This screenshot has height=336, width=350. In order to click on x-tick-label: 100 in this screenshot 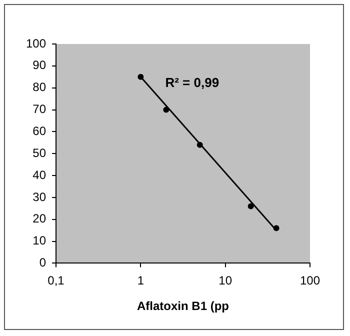, I will do `click(310, 281)`.